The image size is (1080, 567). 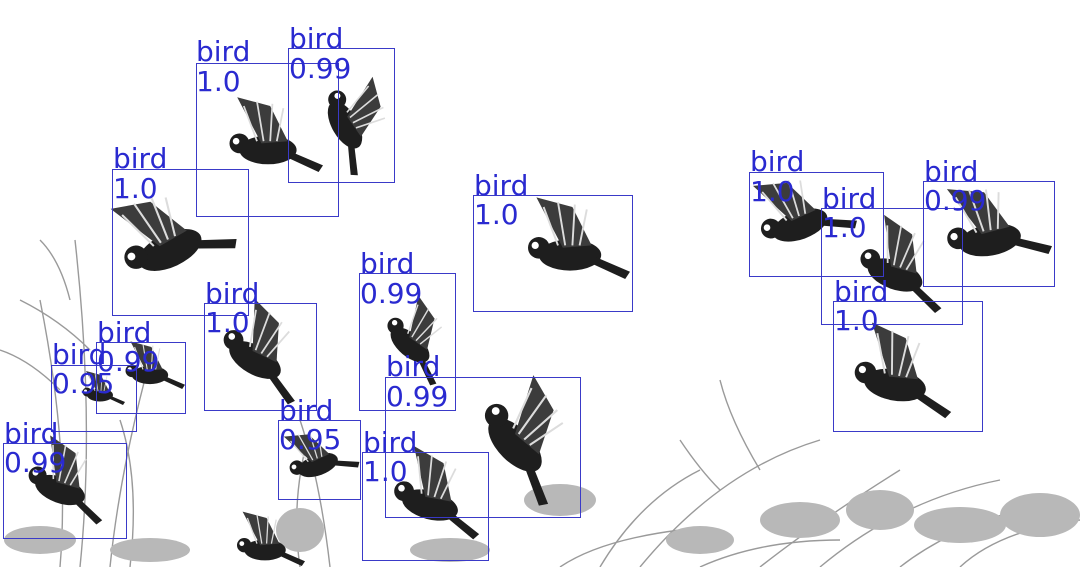 I want to click on bbox-score-bird-5: 0.99, so click(x=128, y=362).